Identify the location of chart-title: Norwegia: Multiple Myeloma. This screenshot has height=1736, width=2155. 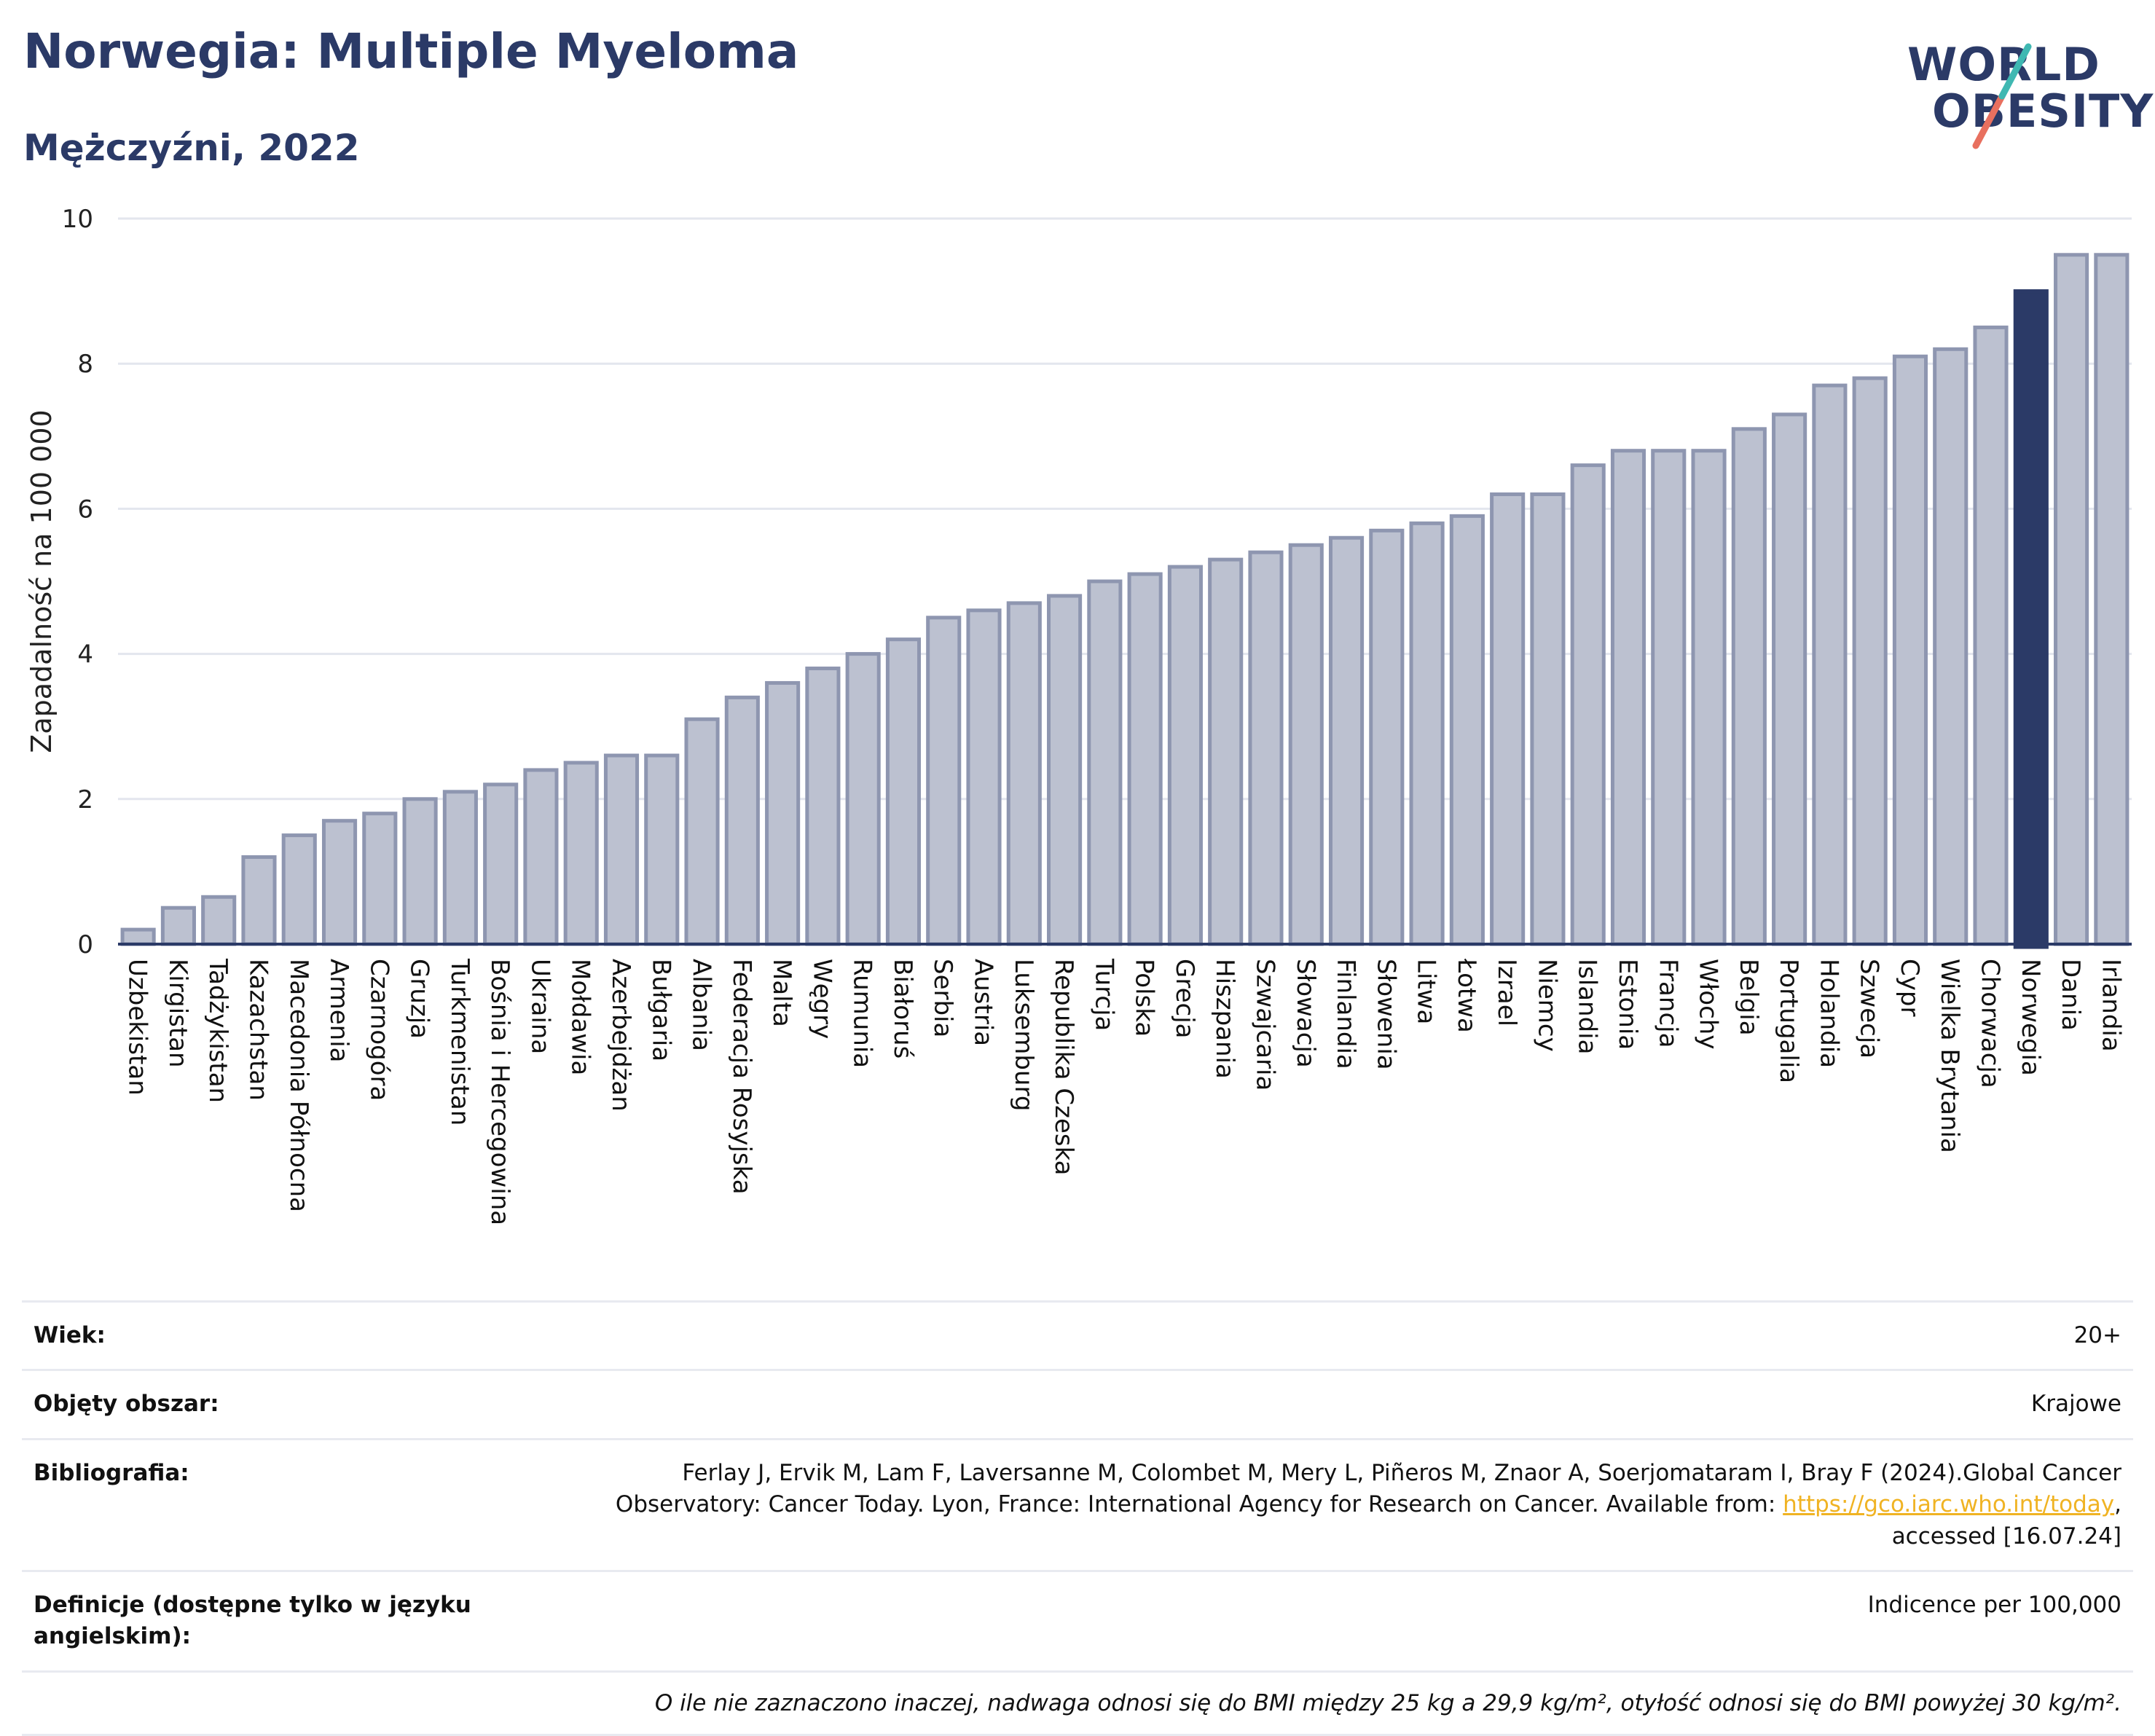
(411, 51).